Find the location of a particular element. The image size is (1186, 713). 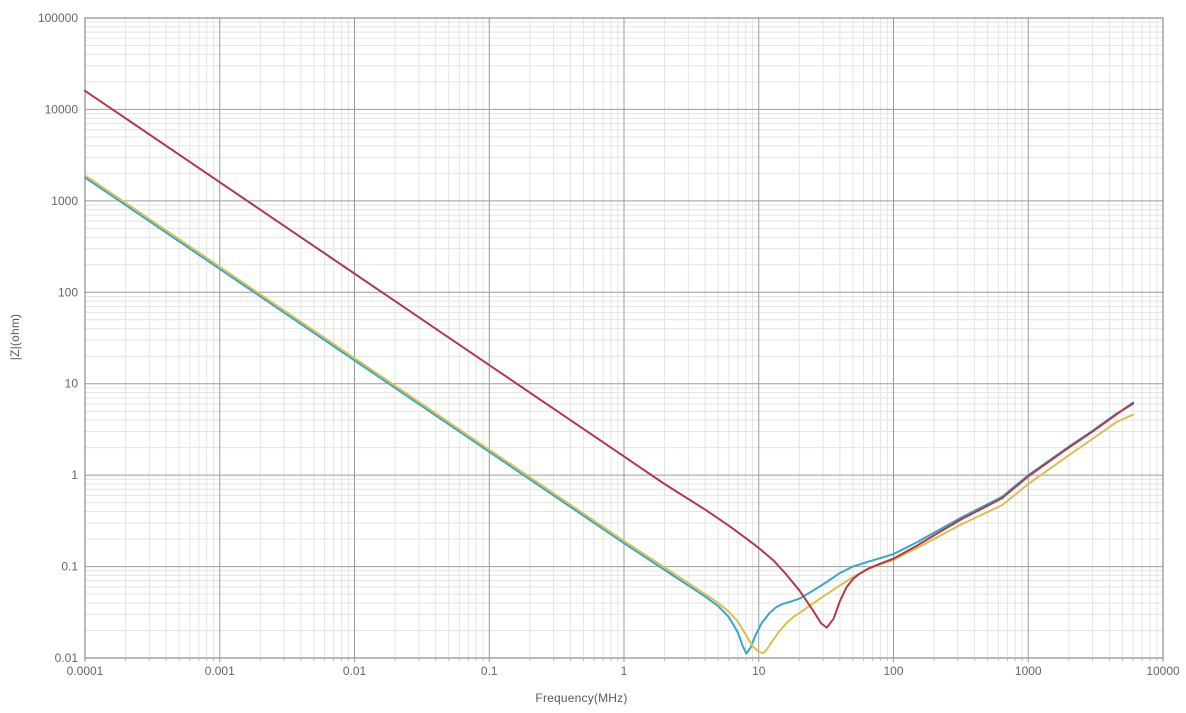

y-tick-label: 0.1 is located at coordinates (69, 567).